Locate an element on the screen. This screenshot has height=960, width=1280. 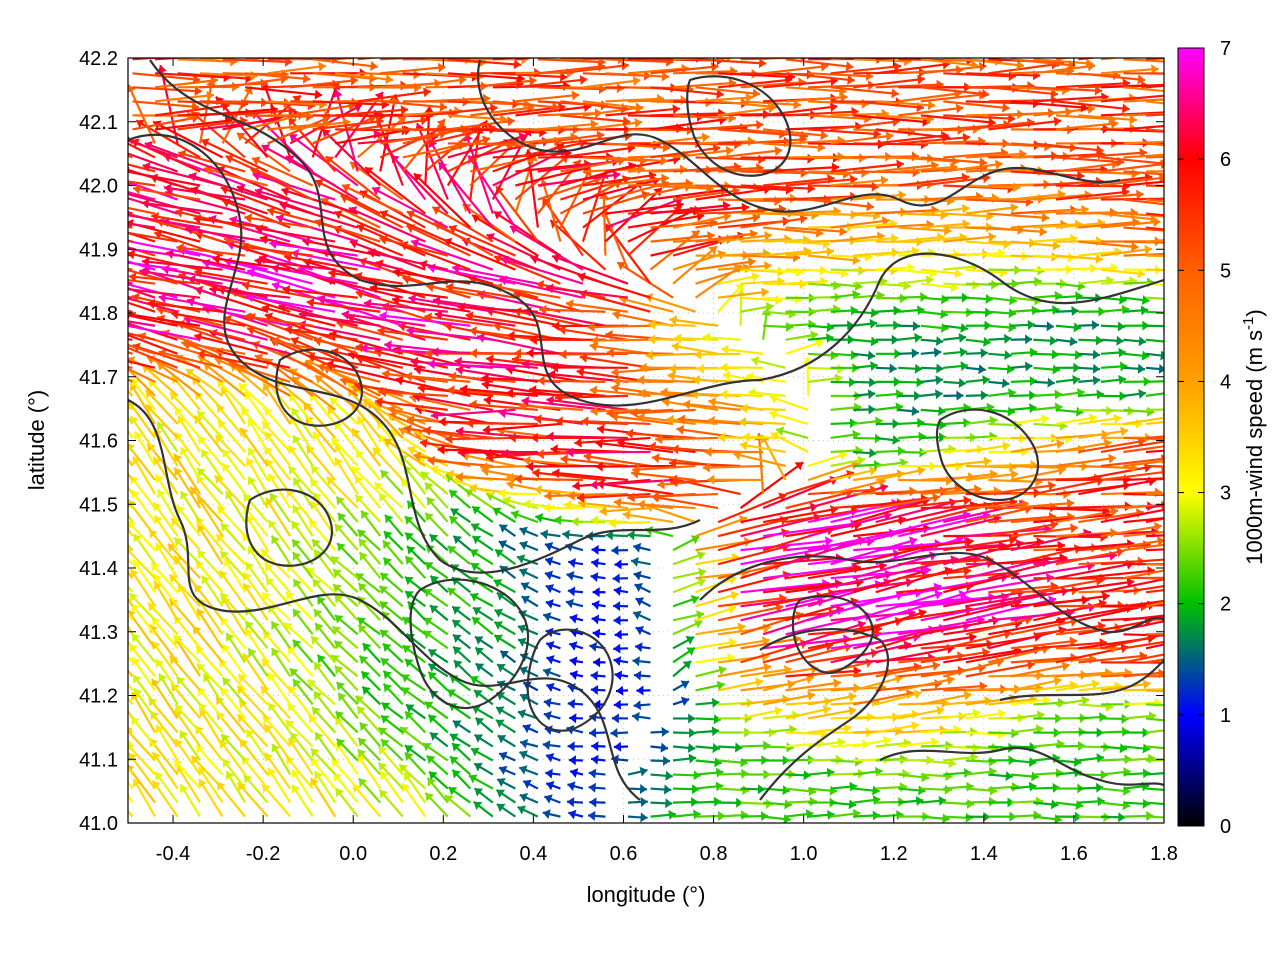
colorbar-title-close: ) is located at coordinates (1254, 312).